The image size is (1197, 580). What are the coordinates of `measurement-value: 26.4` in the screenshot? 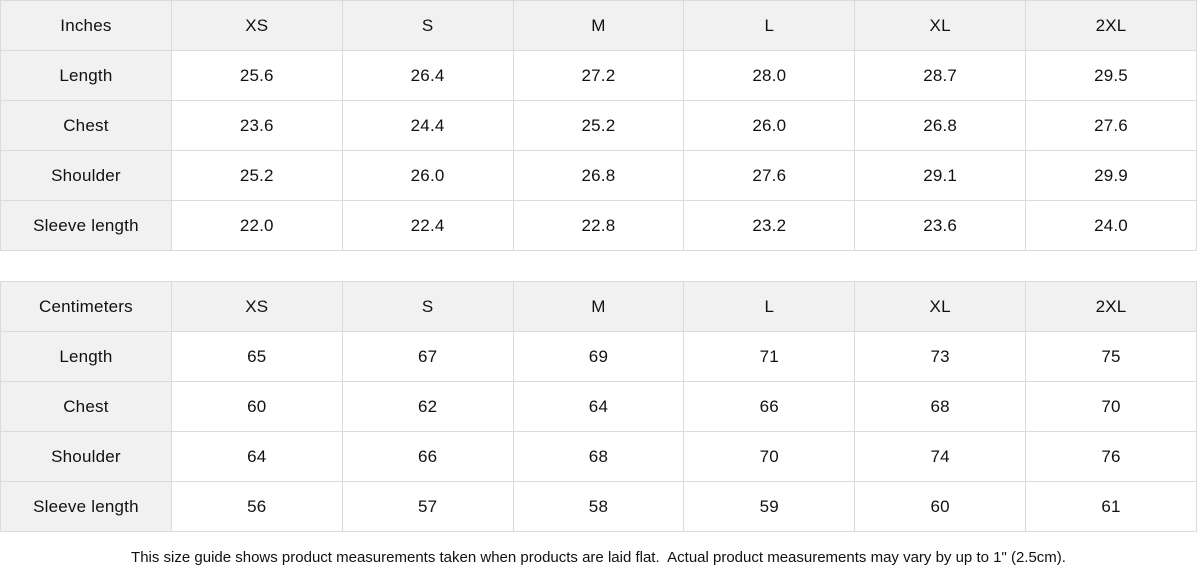 It's located at (427, 75).